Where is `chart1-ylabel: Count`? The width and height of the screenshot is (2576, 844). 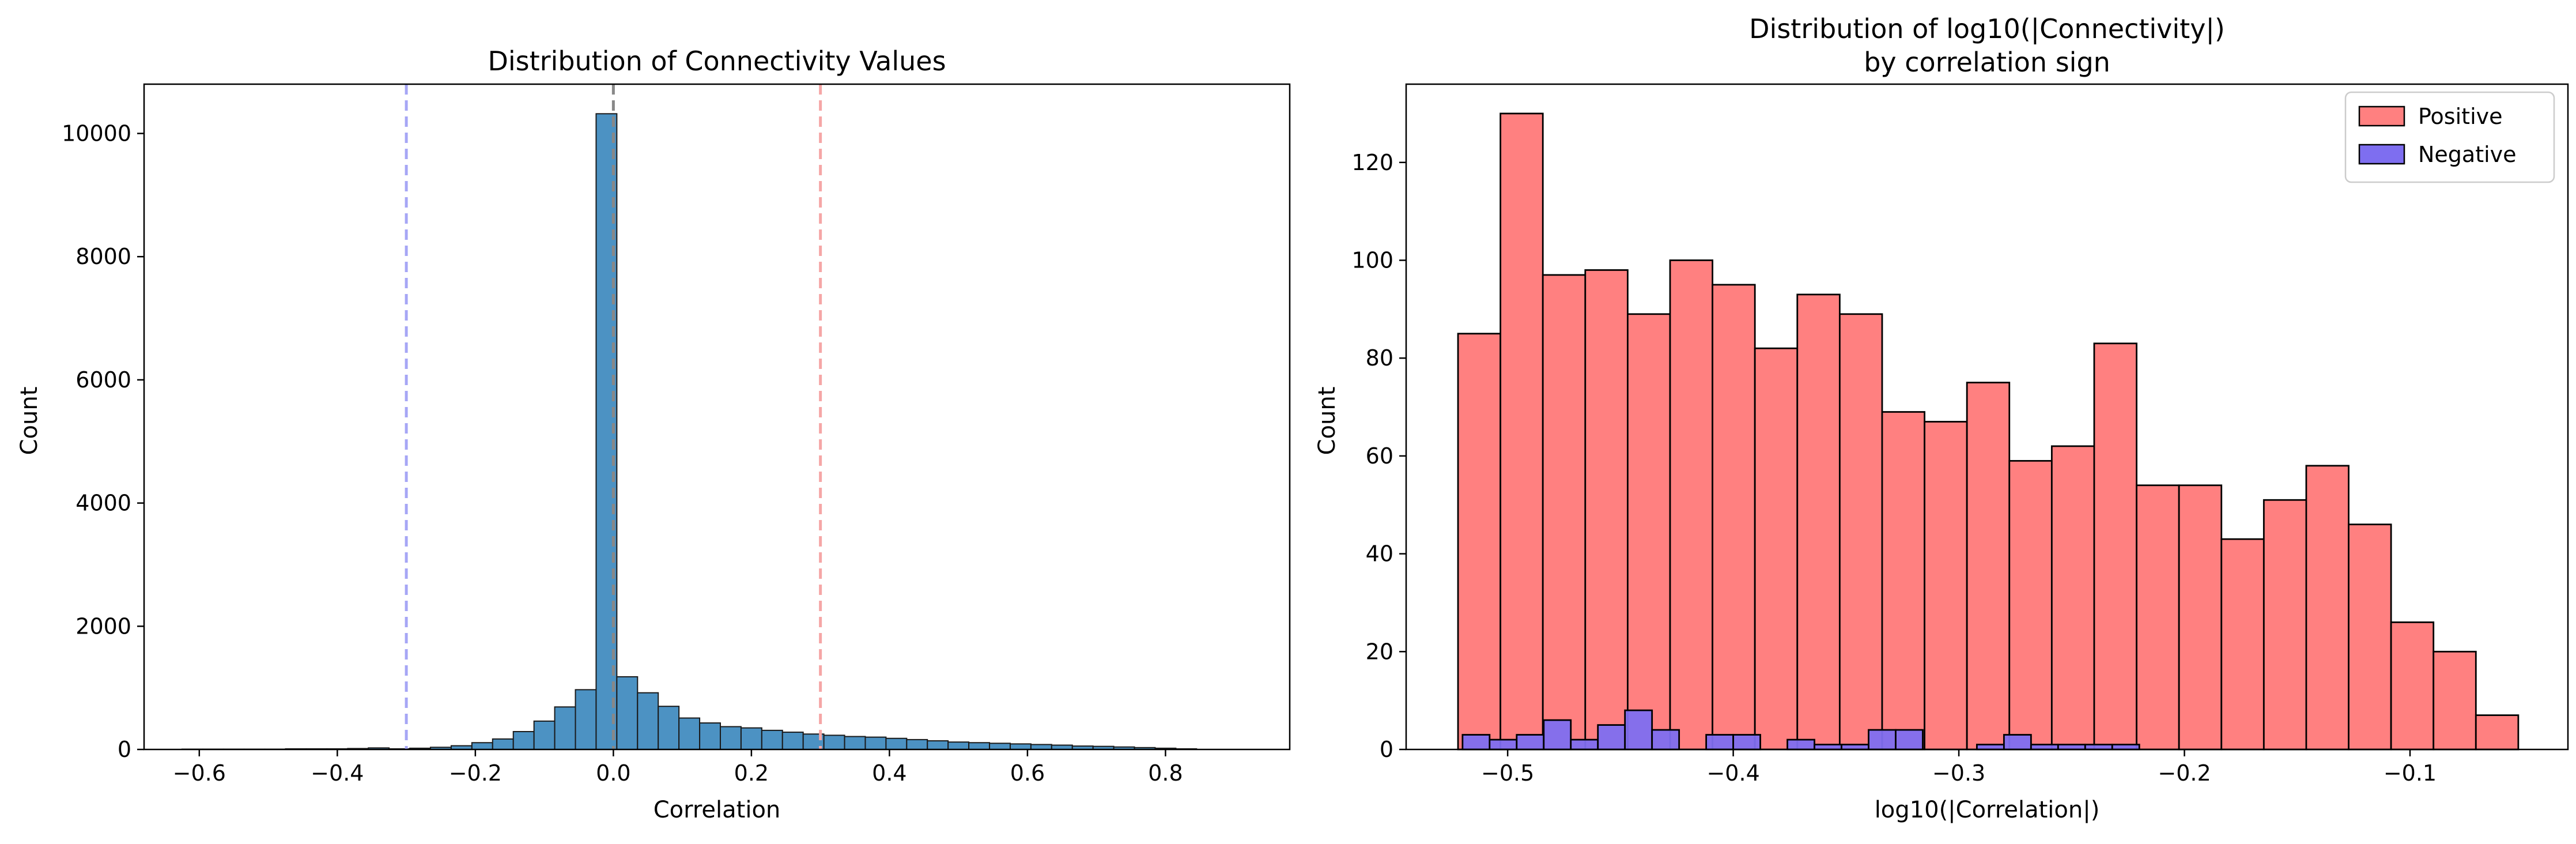
chart1-ylabel: Count is located at coordinates (1327, 421).